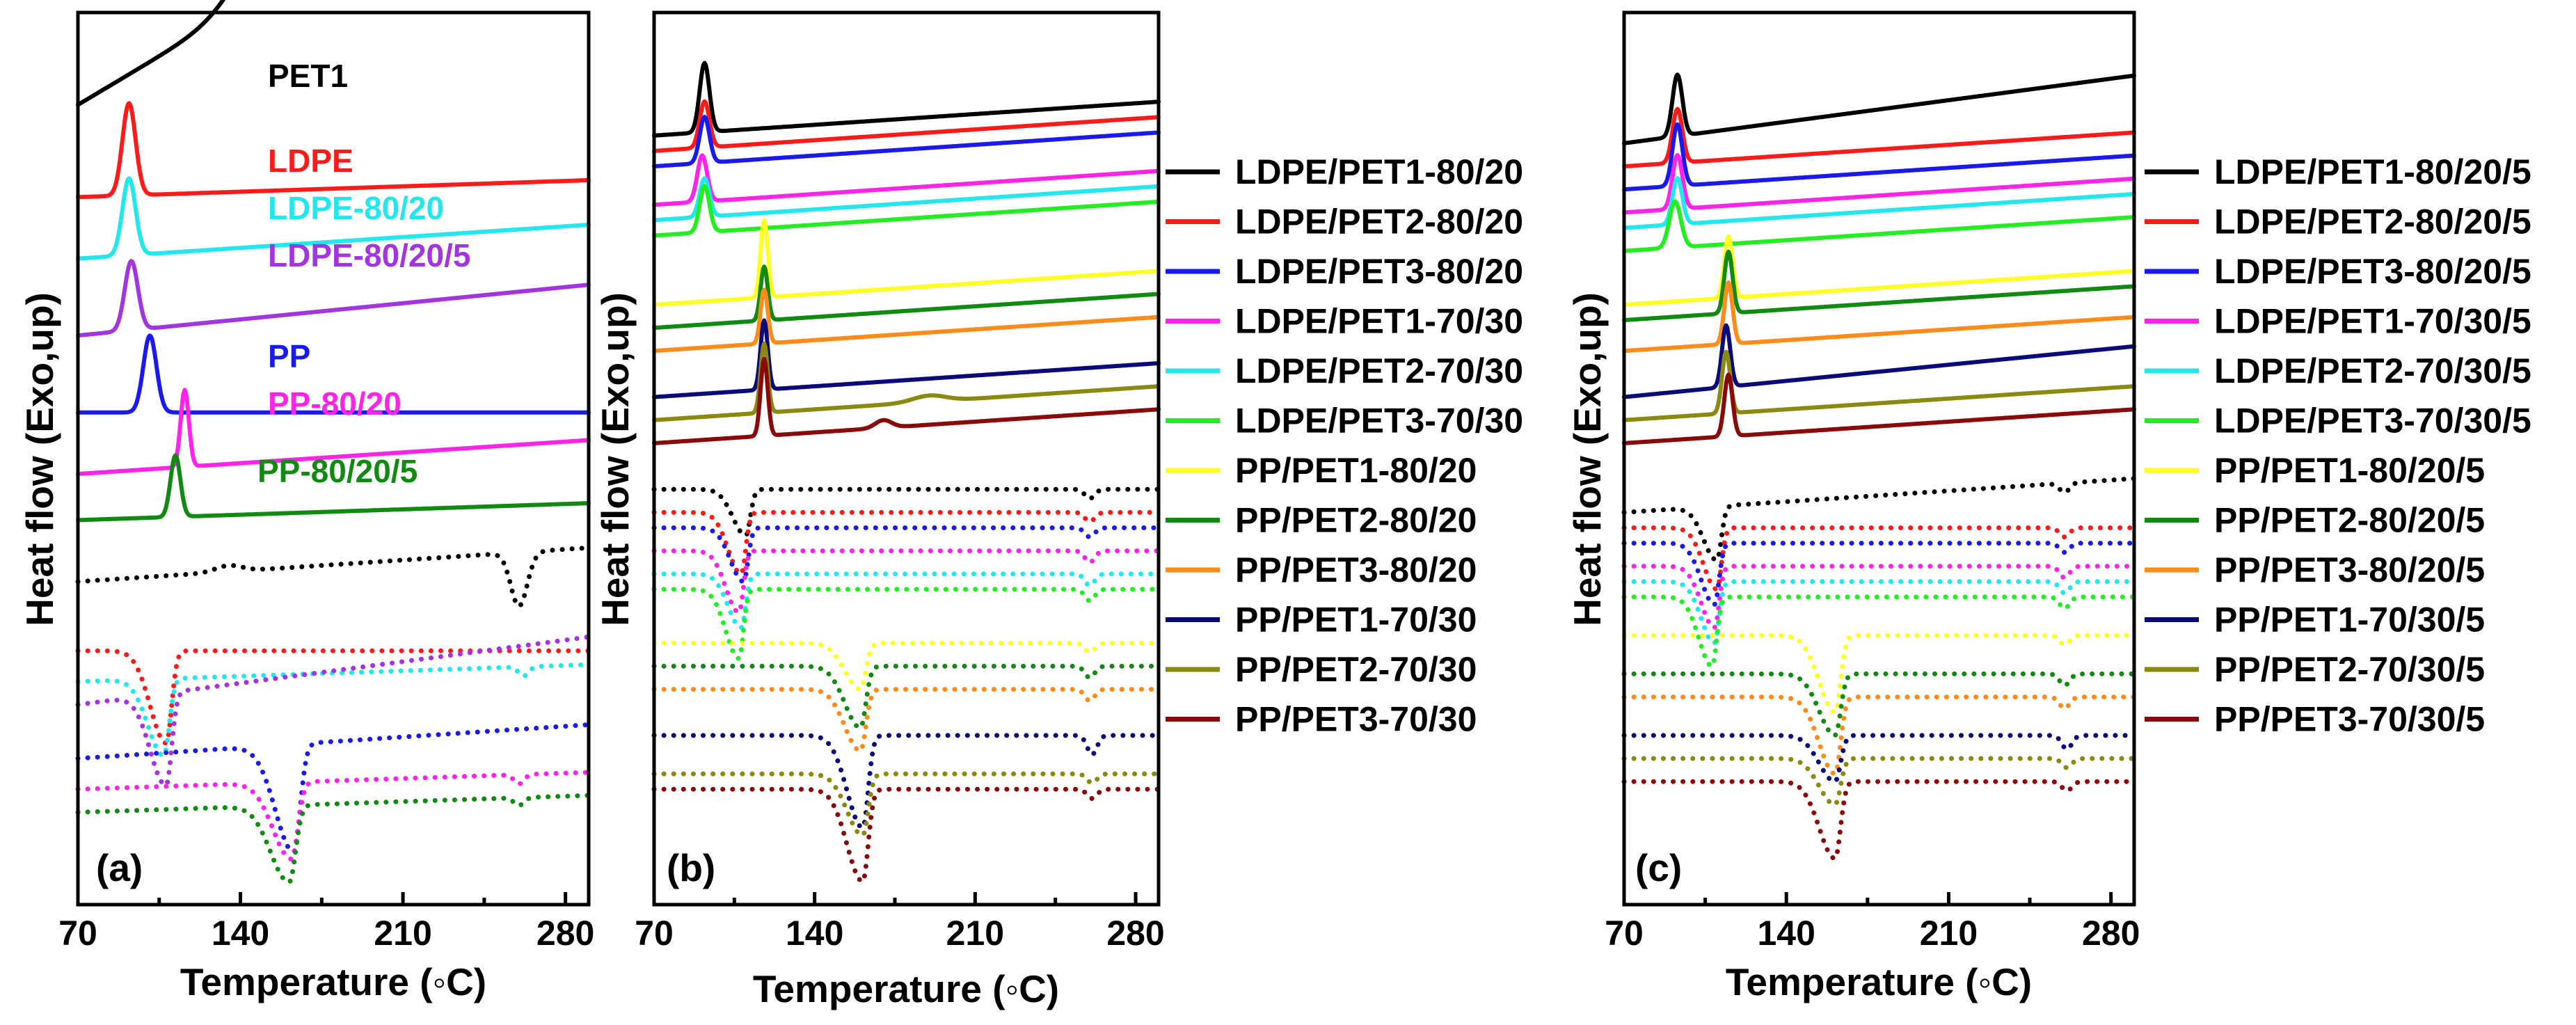  What do you see at coordinates (333, 816) in the screenshot?
I see `curve-pp-80-20-heating` at bounding box center [333, 816].